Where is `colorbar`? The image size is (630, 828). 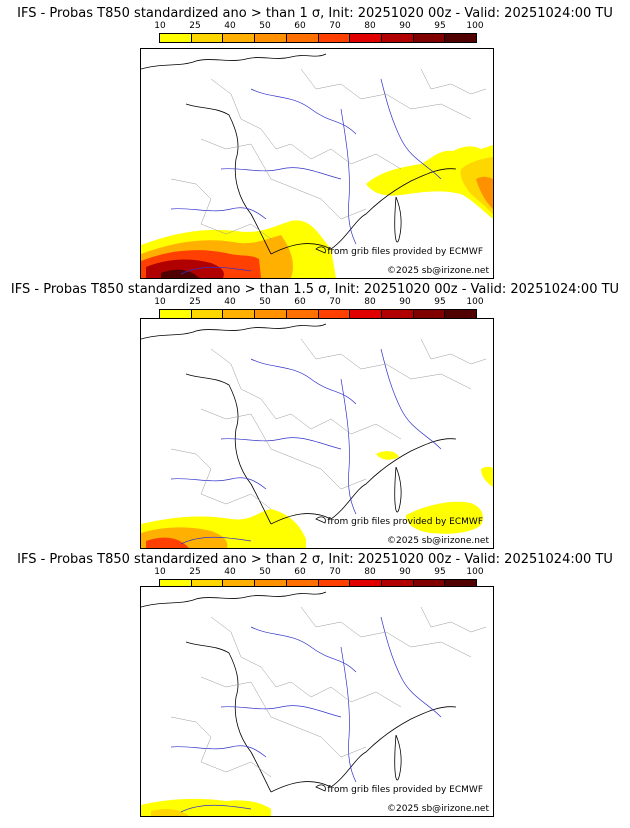 colorbar is located at coordinates (318, 38).